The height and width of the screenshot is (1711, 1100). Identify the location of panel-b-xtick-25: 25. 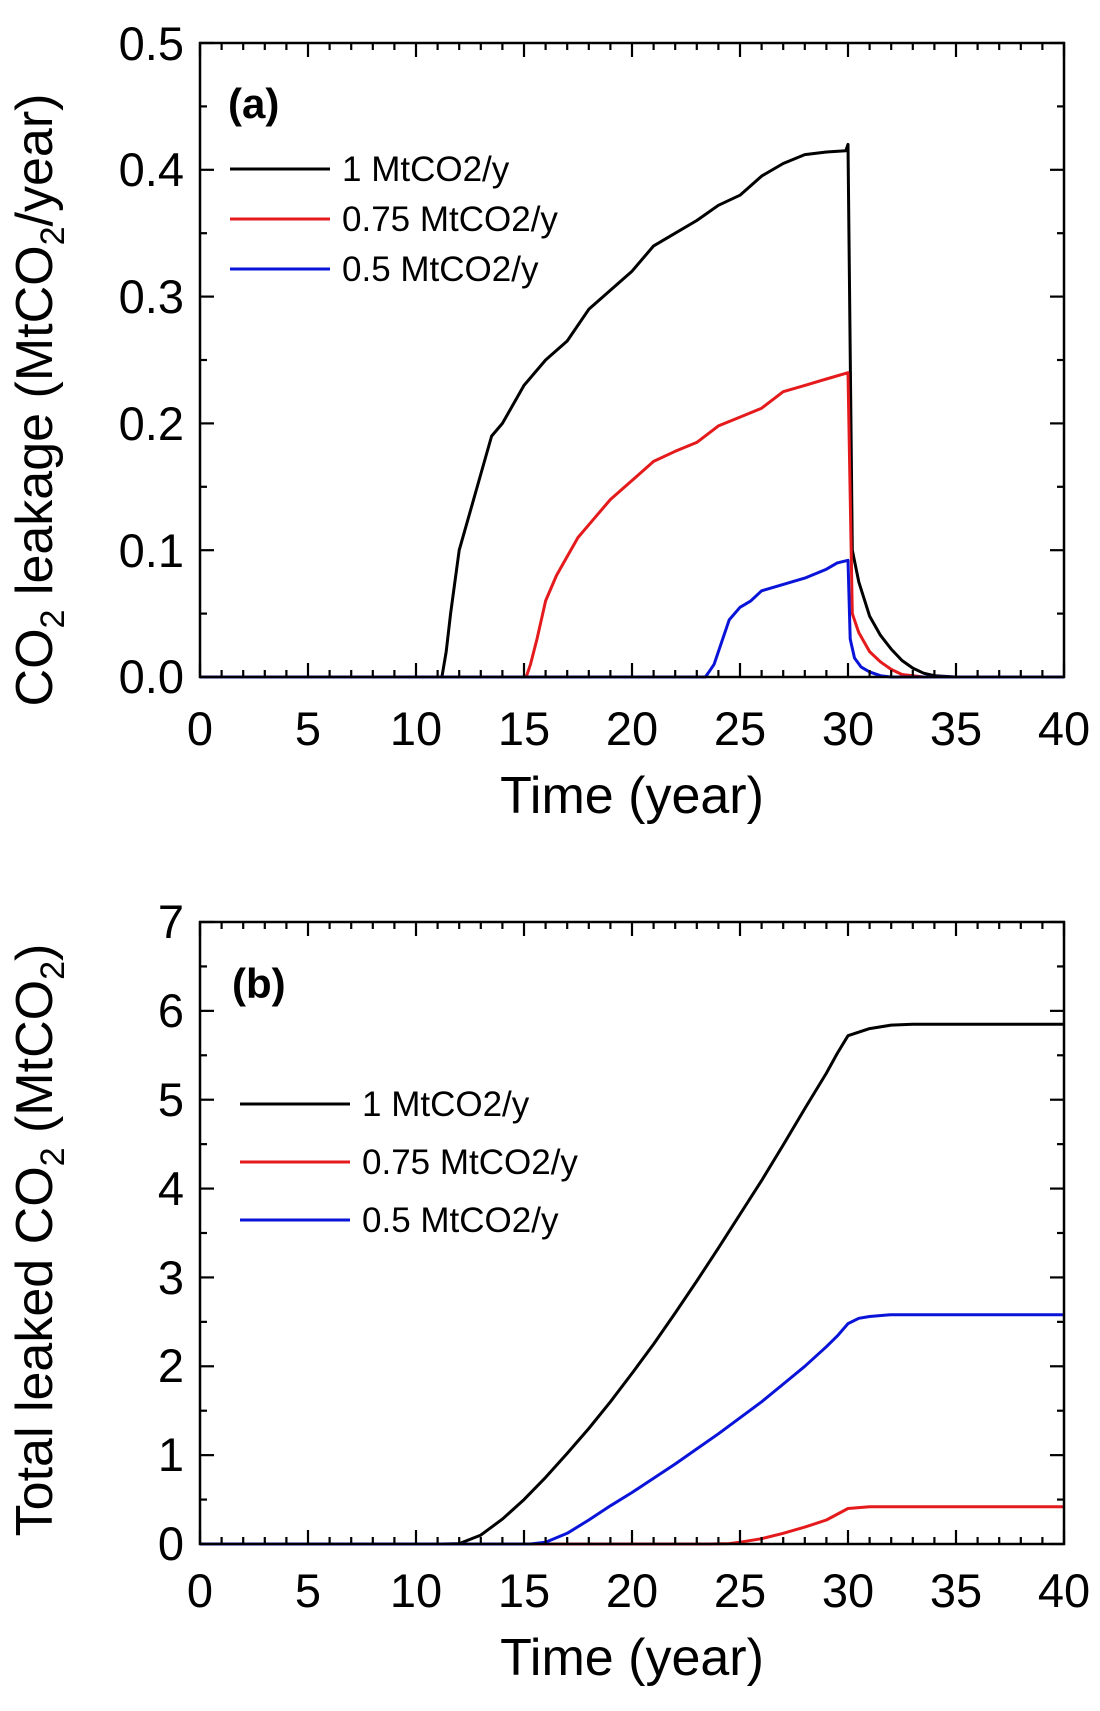
(740, 1590).